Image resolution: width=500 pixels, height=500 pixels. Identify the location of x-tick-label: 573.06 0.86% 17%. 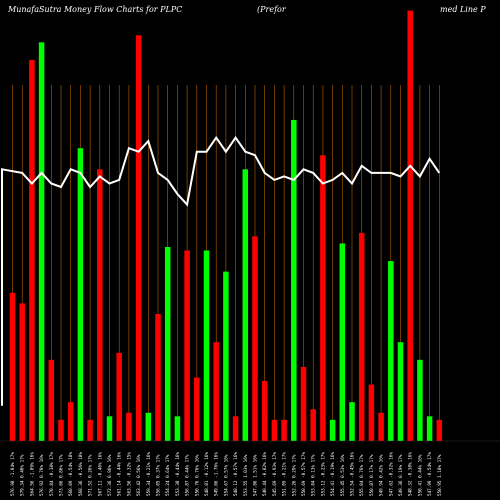
(62, 475).